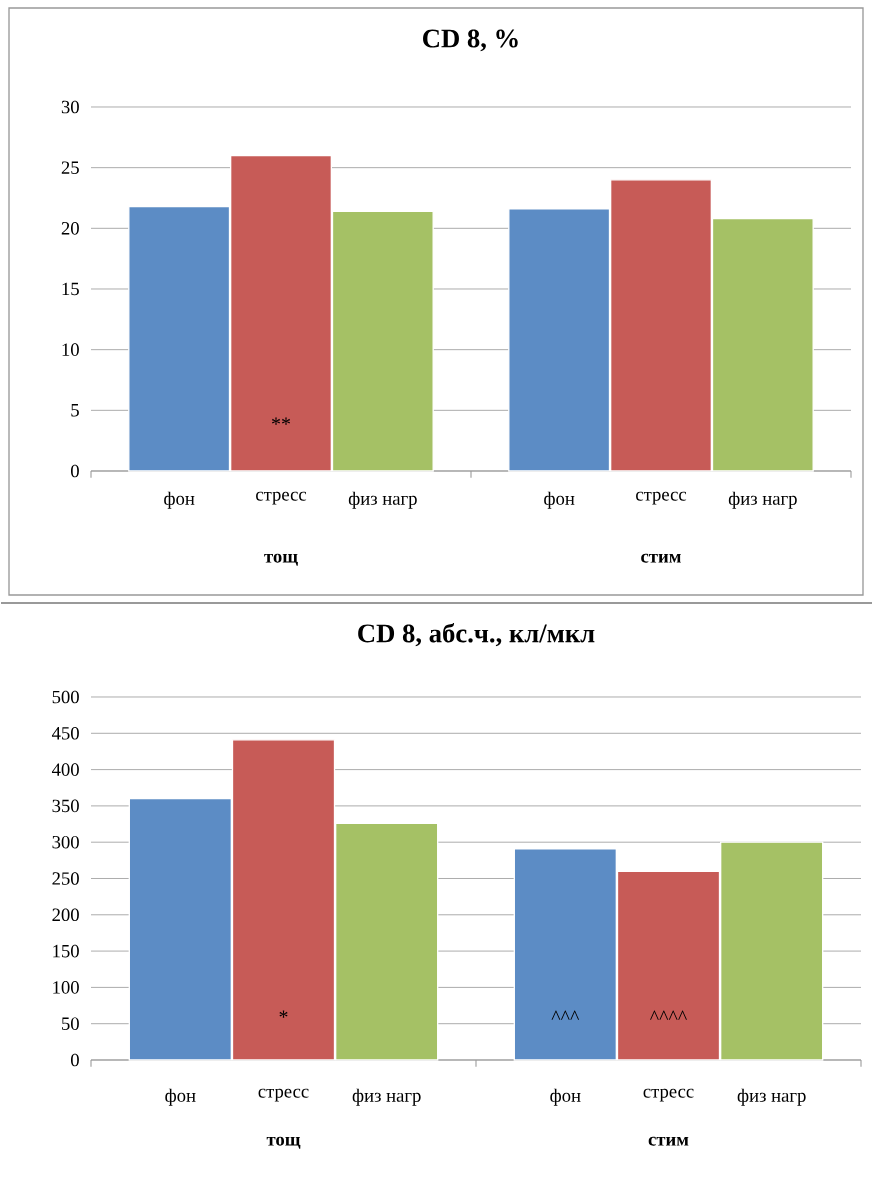 The height and width of the screenshot is (1177, 873). What do you see at coordinates (281, 421) in the screenshot?
I see `data-label: **` at bounding box center [281, 421].